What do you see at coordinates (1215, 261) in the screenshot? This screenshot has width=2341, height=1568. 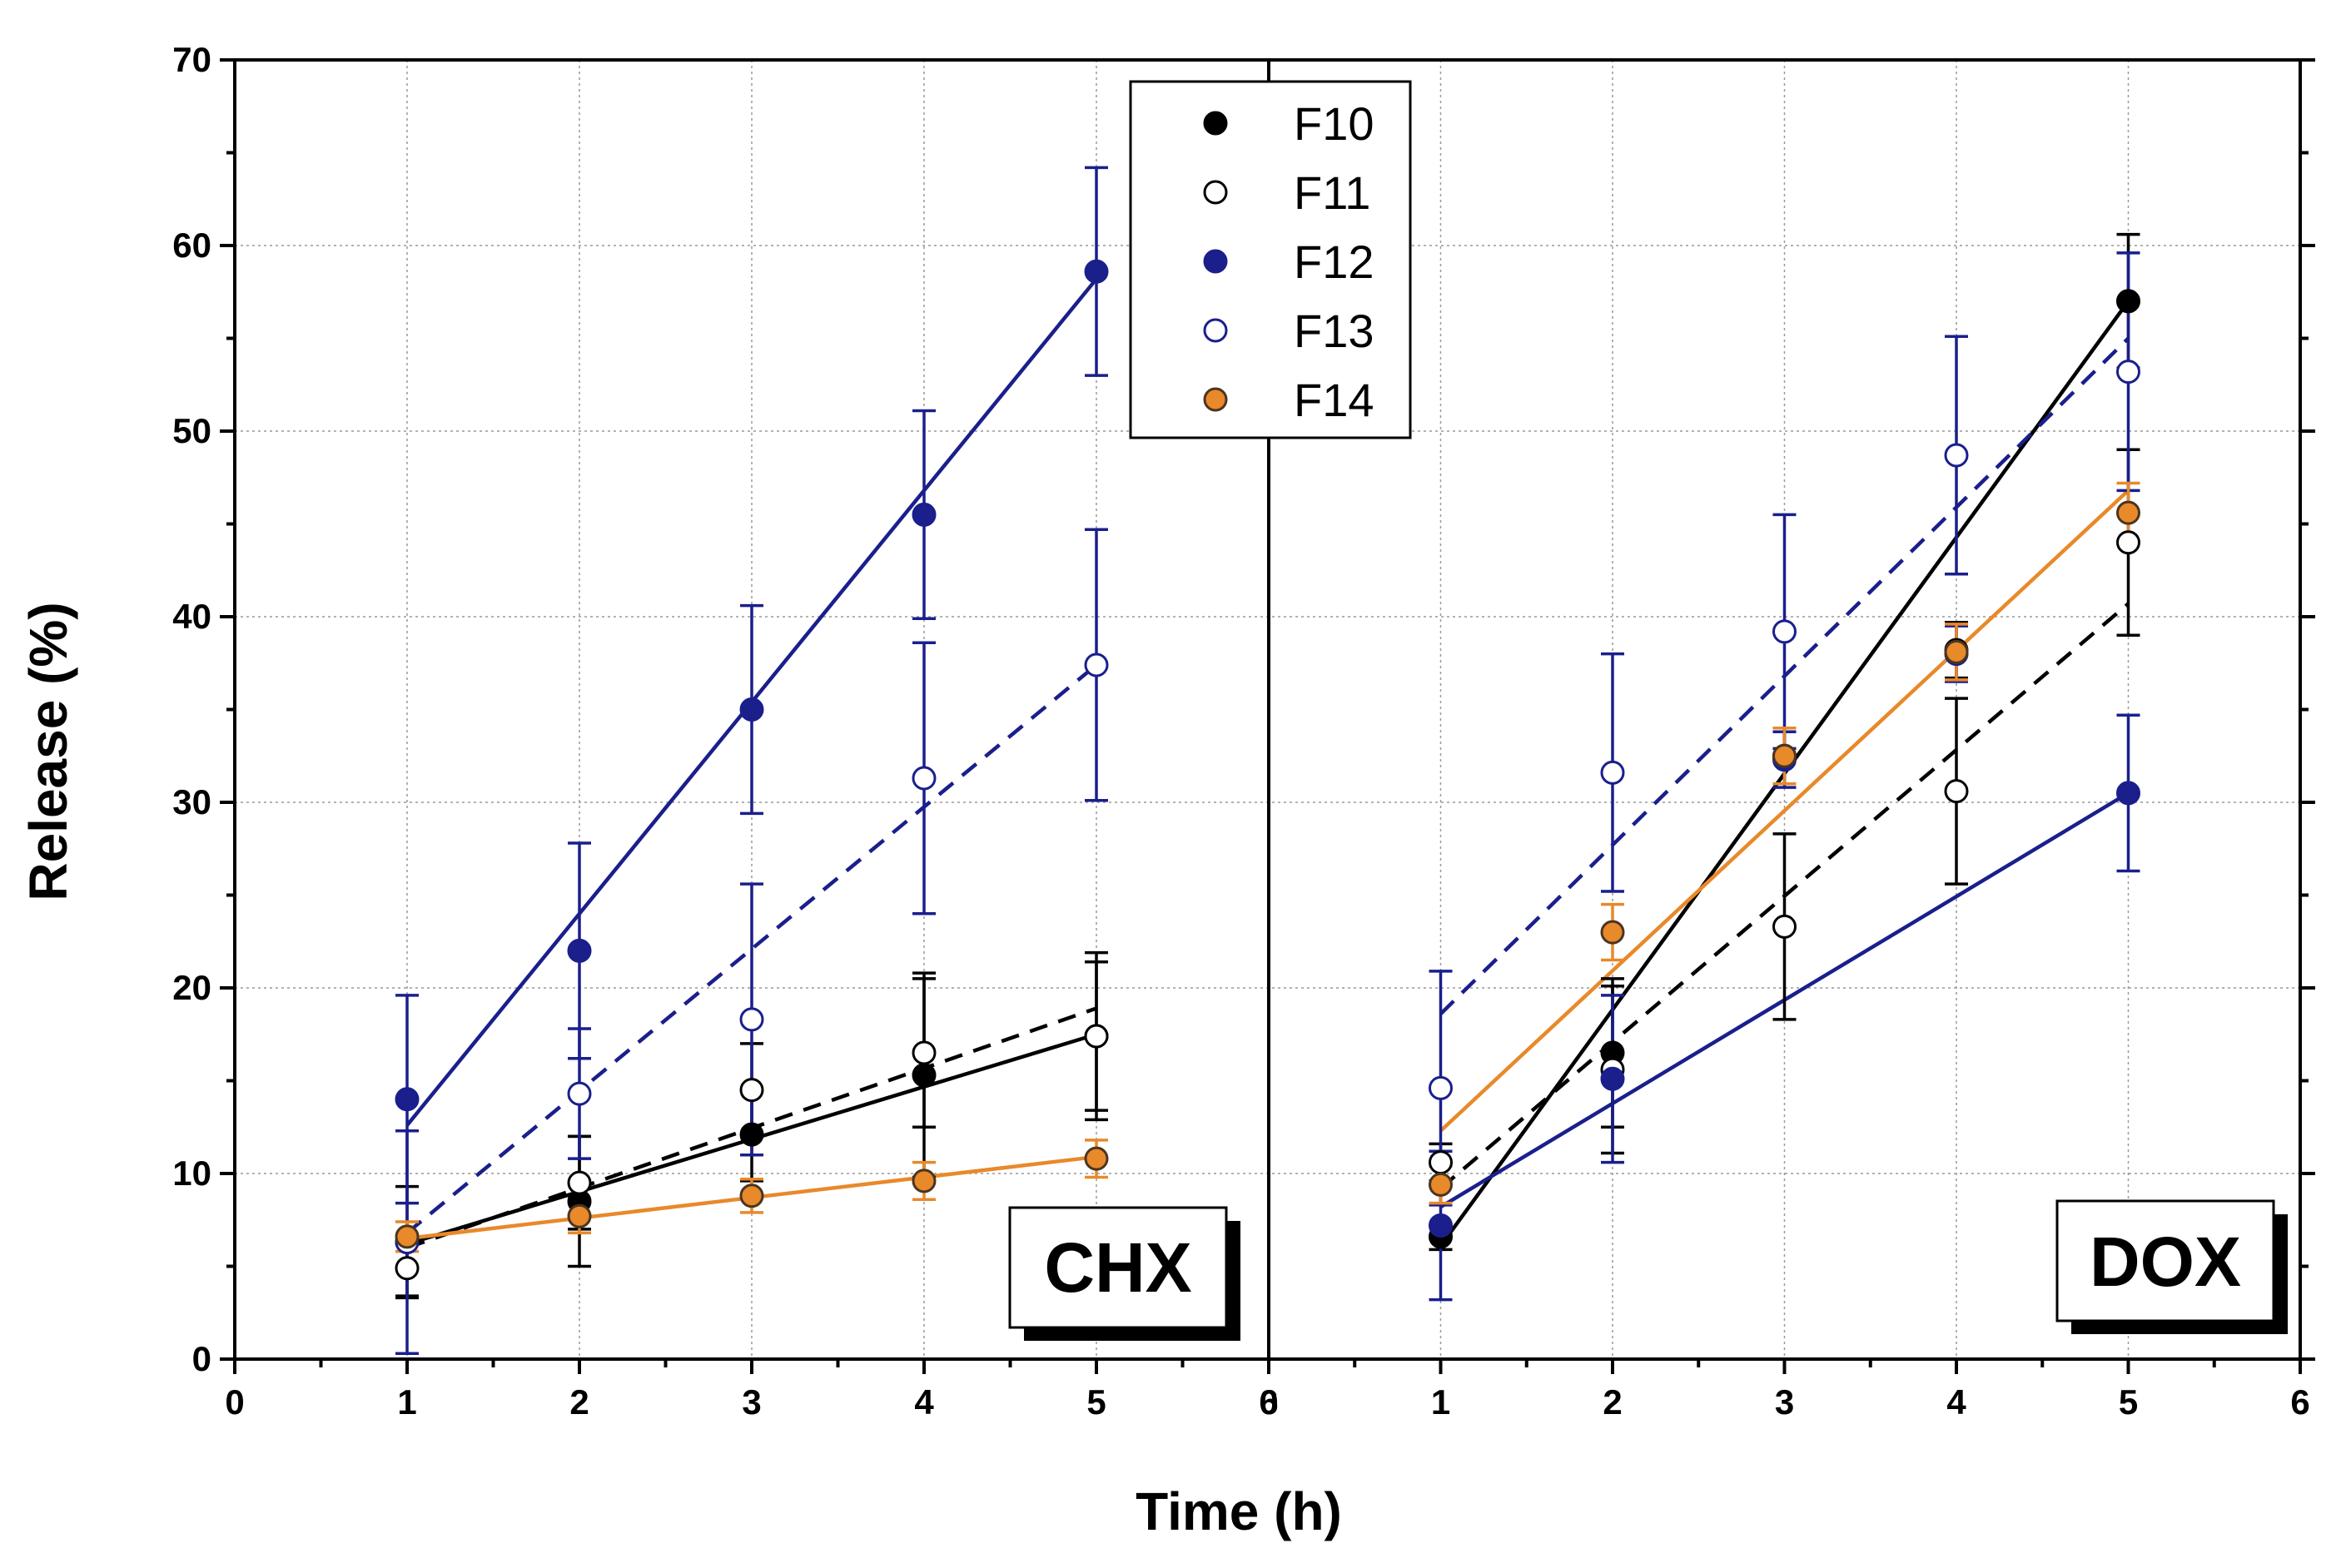 I see `legend-marker-f12` at bounding box center [1215, 261].